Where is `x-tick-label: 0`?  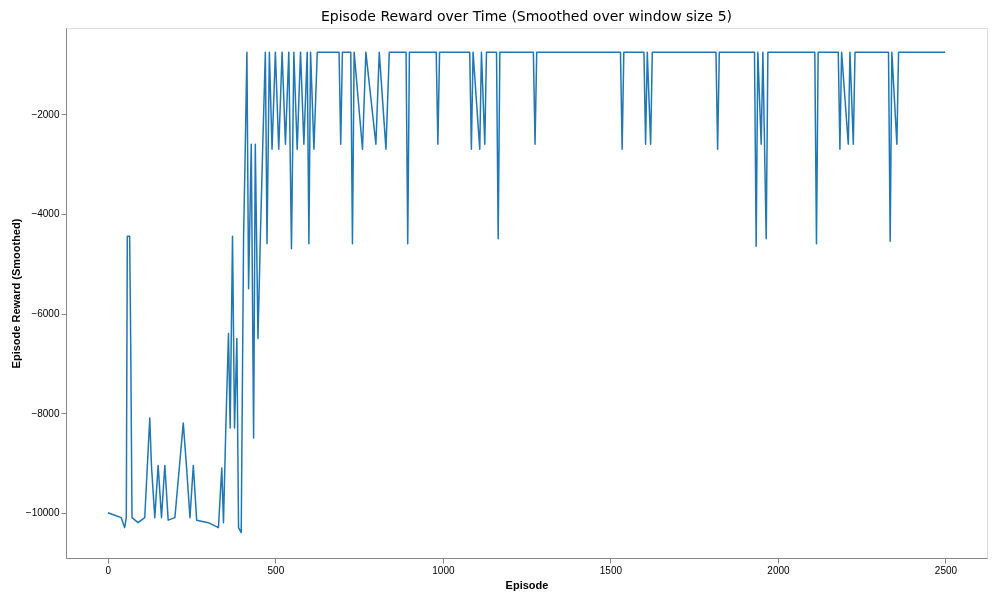
x-tick-label: 0 is located at coordinates (108, 570).